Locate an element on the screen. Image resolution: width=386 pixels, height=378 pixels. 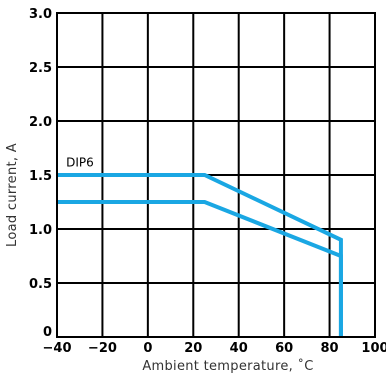
y-tick-label-4: 2.0 is located at coordinates (40, 122).